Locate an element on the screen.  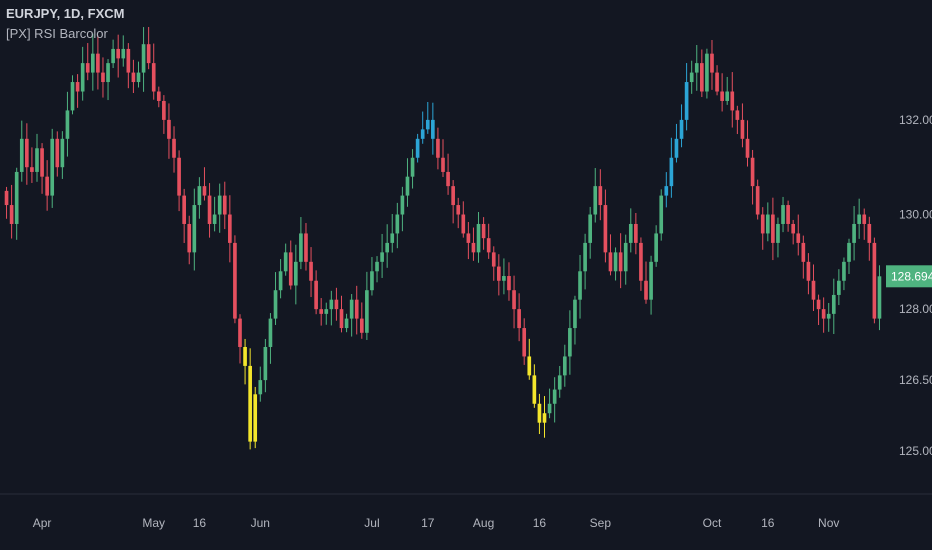
last-price-badge: 128.694 is located at coordinates (909, 276).